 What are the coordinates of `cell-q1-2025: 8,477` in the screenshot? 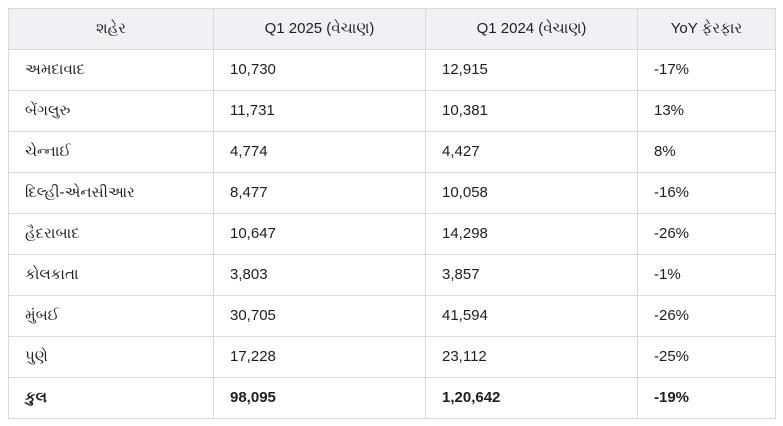 It's located at (319, 193).